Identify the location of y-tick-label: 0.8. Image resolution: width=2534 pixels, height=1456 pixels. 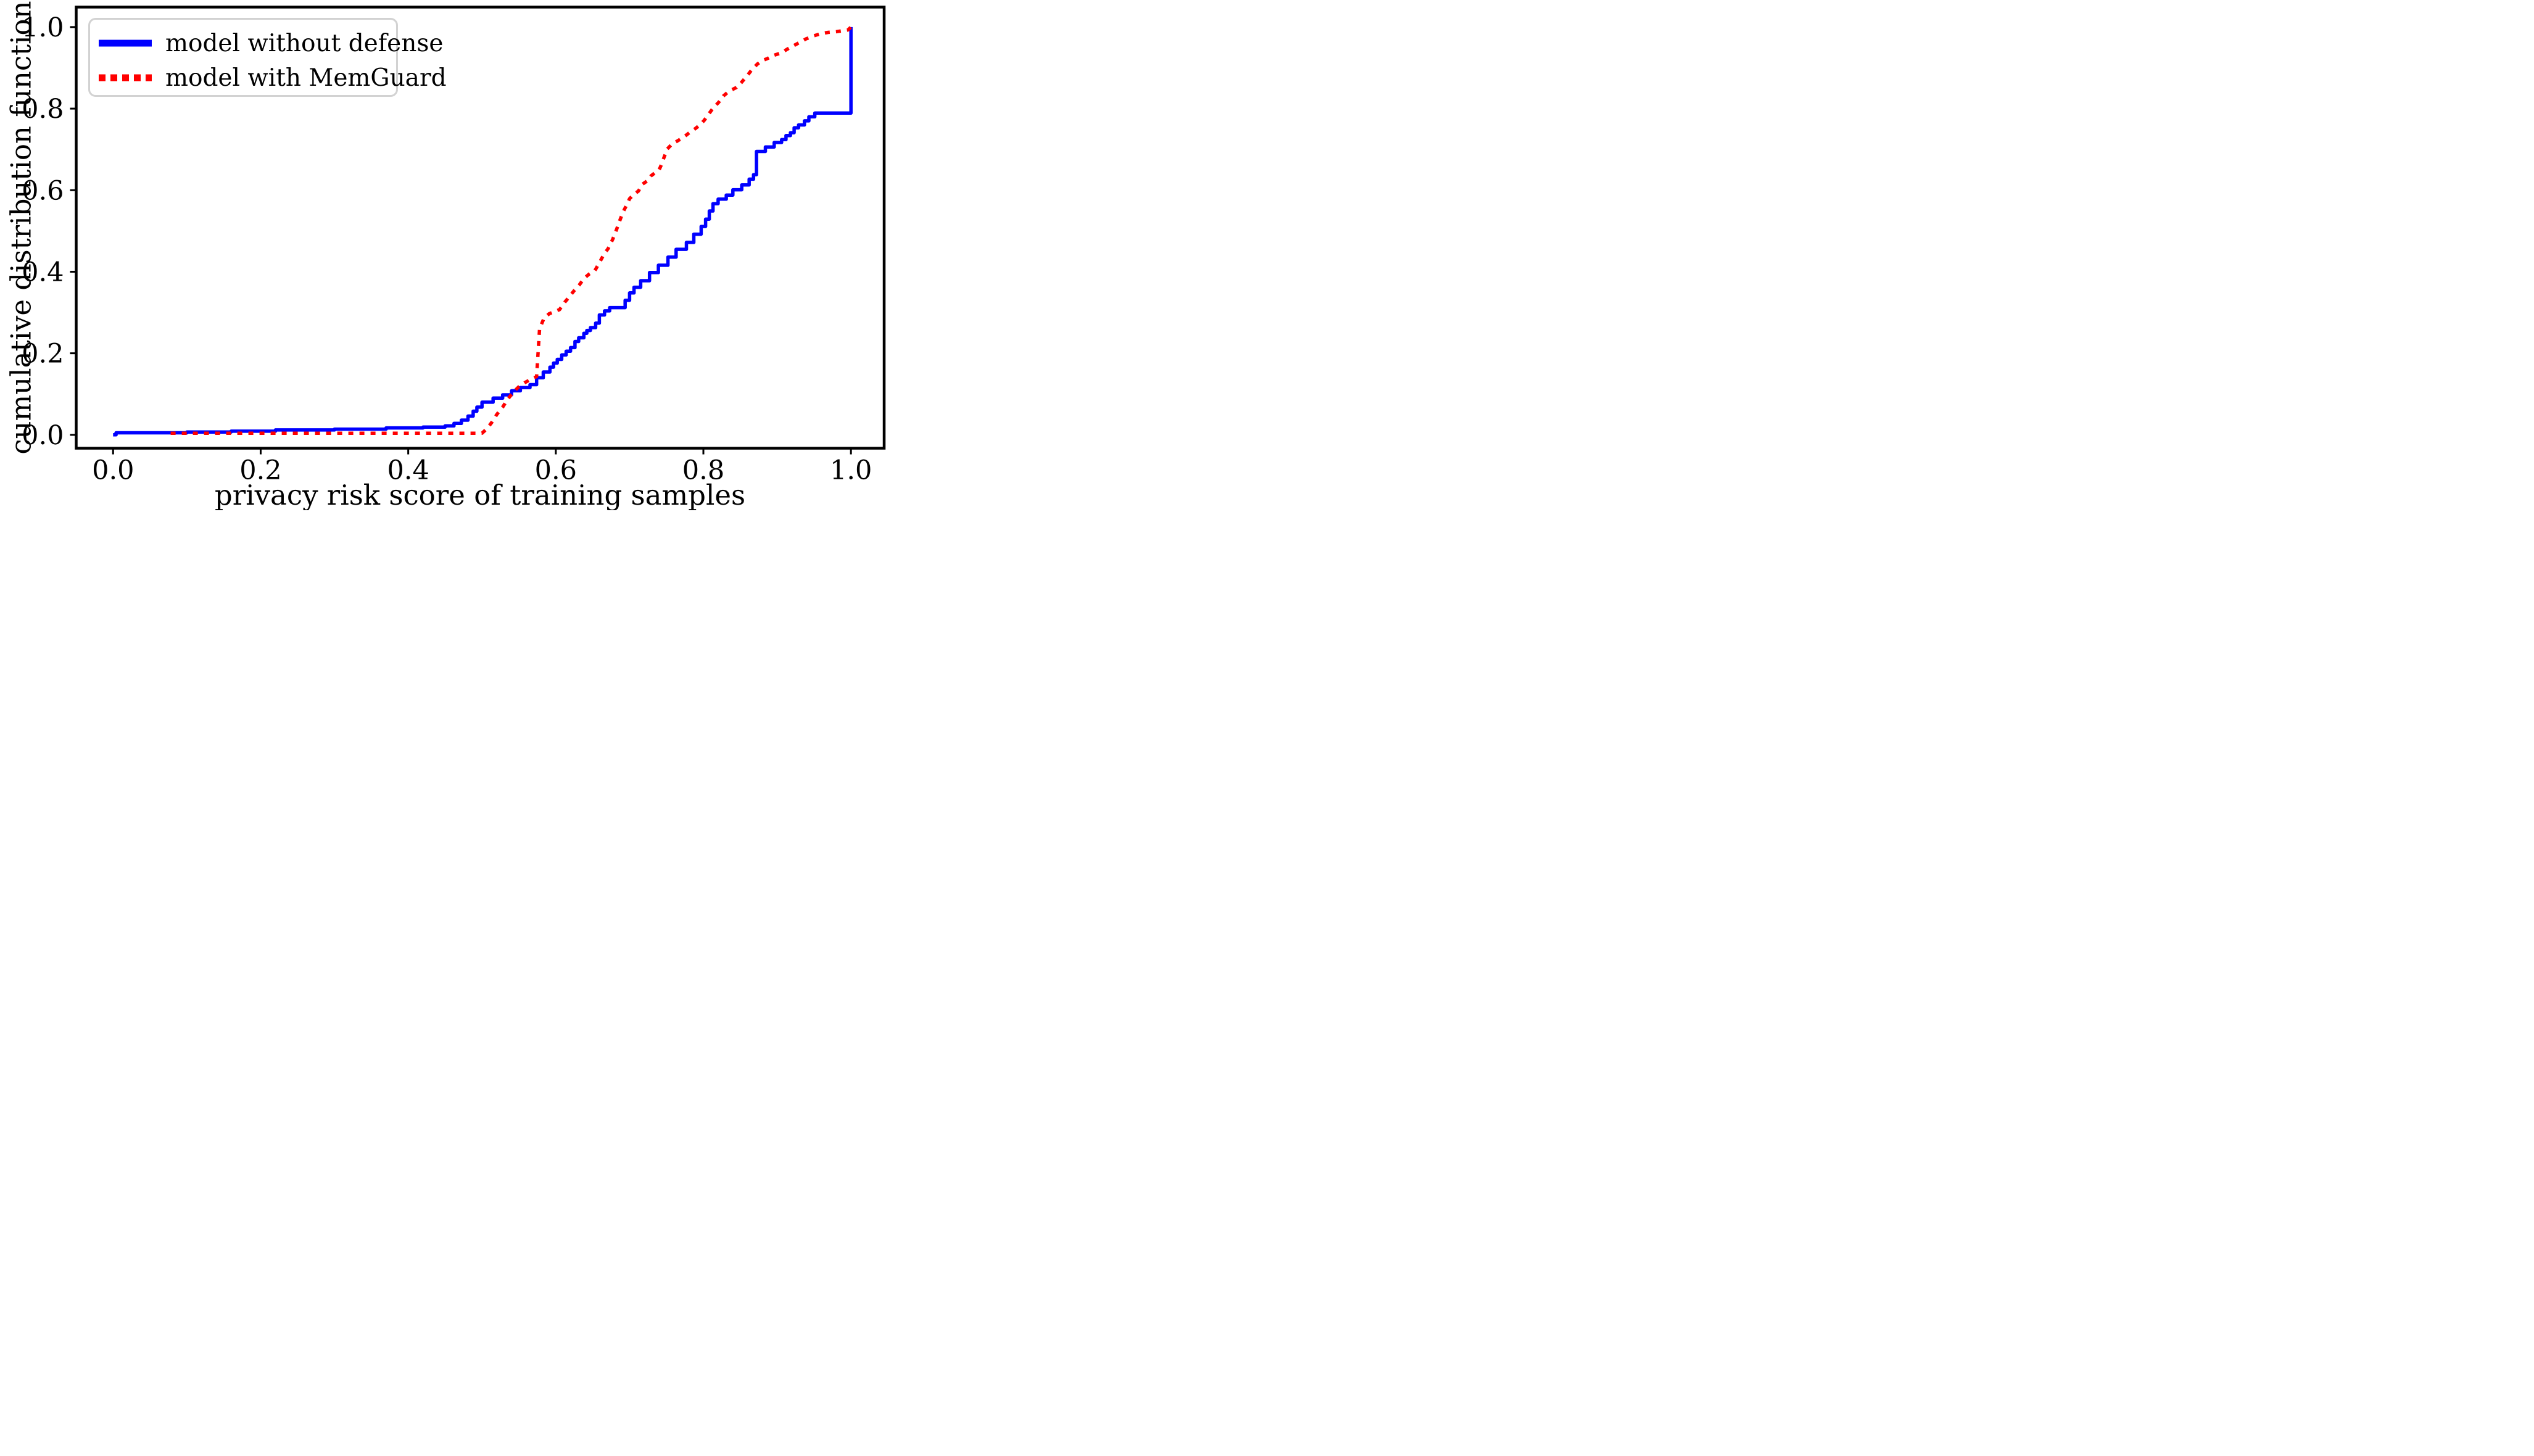
(43, 110).